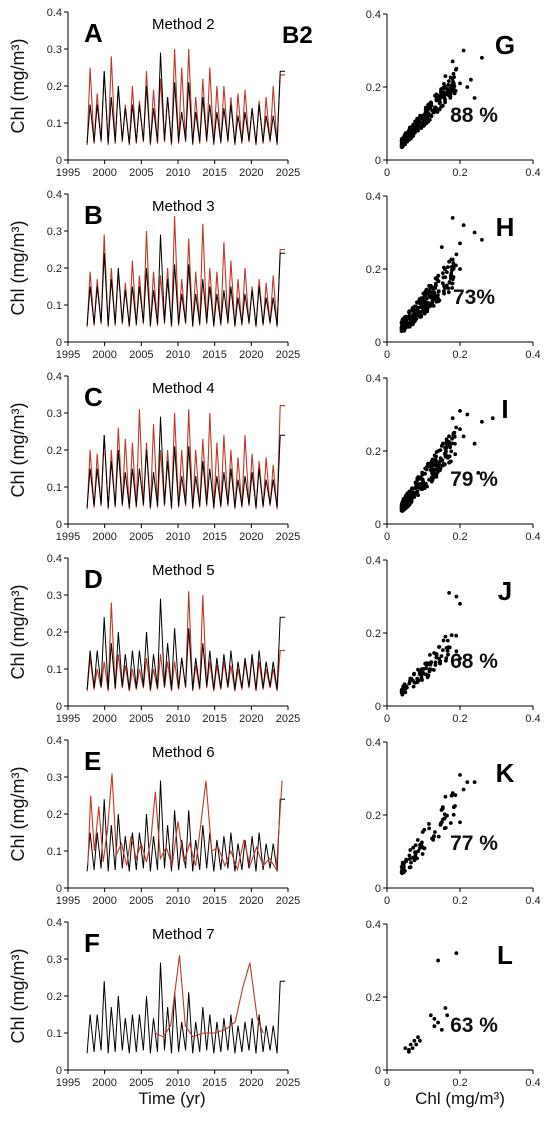  Describe the element at coordinates (505, 591) in the screenshot. I see `panel-letter: J` at that location.